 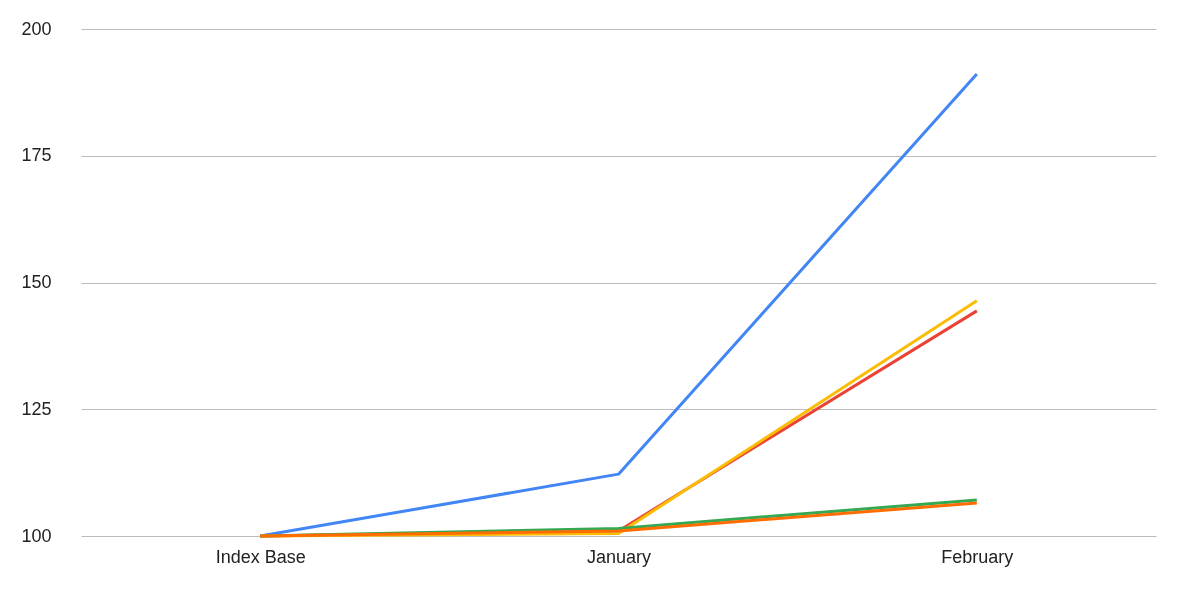 What do you see at coordinates (260, 556) in the screenshot?
I see `x-tick-label: Index Base` at bounding box center [260, 556].